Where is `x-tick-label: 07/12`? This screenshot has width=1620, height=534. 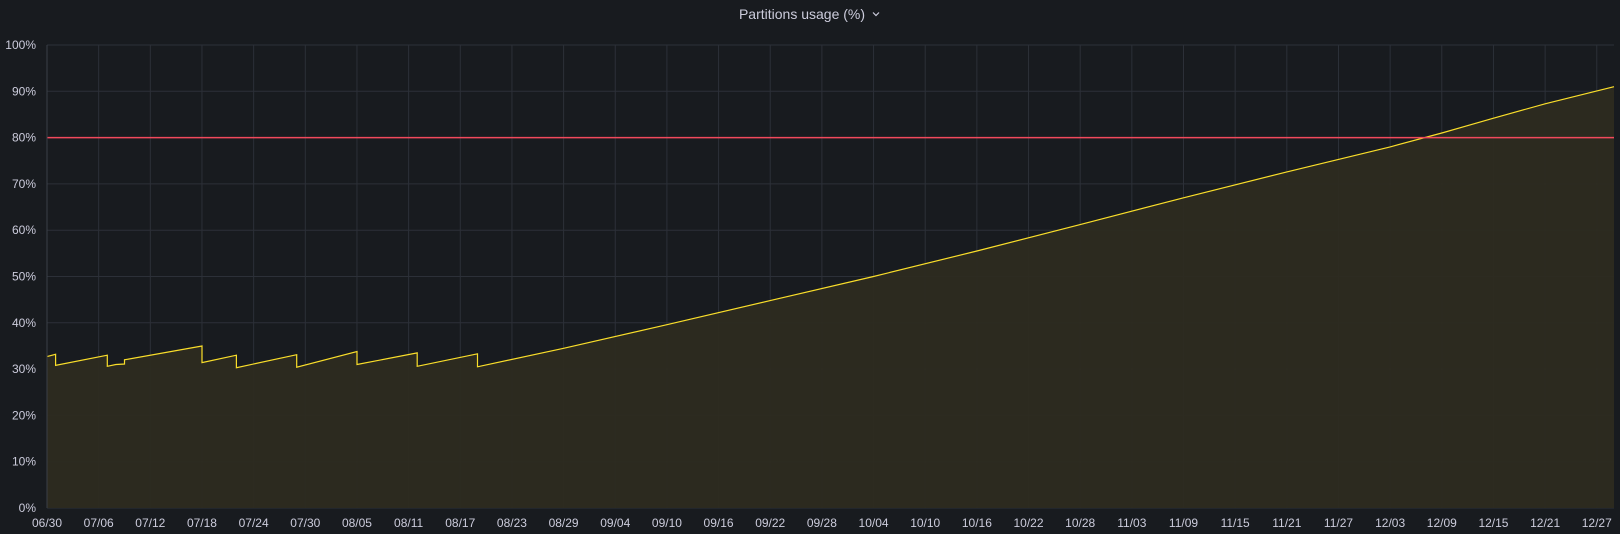
x-tick-label: 07/12 is located at coordinates (150, 523).